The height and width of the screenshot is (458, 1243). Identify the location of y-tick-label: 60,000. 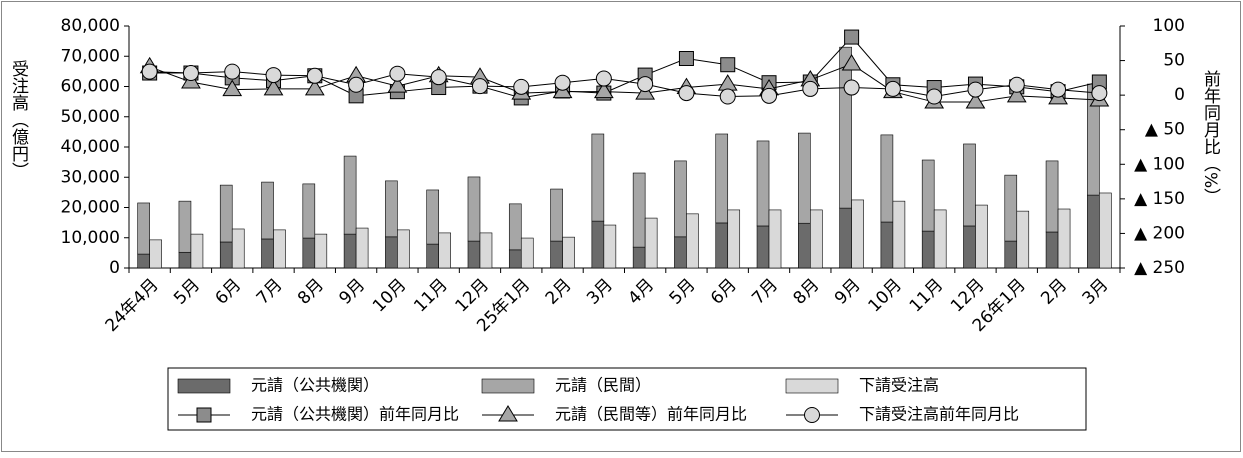
(90, 87).